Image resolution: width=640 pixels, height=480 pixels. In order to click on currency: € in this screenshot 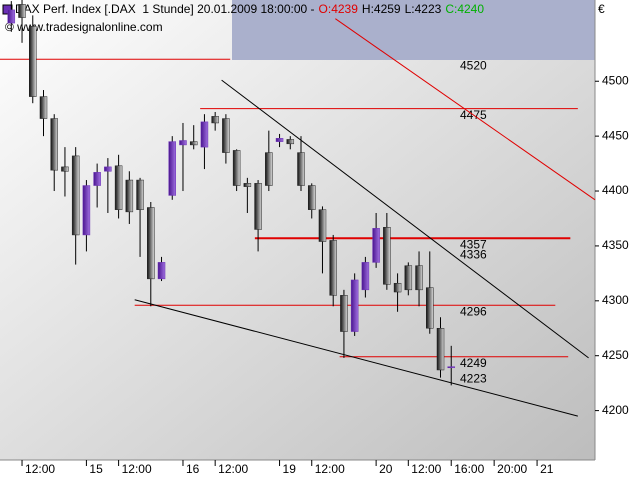, I will do `click(601, 9)`.